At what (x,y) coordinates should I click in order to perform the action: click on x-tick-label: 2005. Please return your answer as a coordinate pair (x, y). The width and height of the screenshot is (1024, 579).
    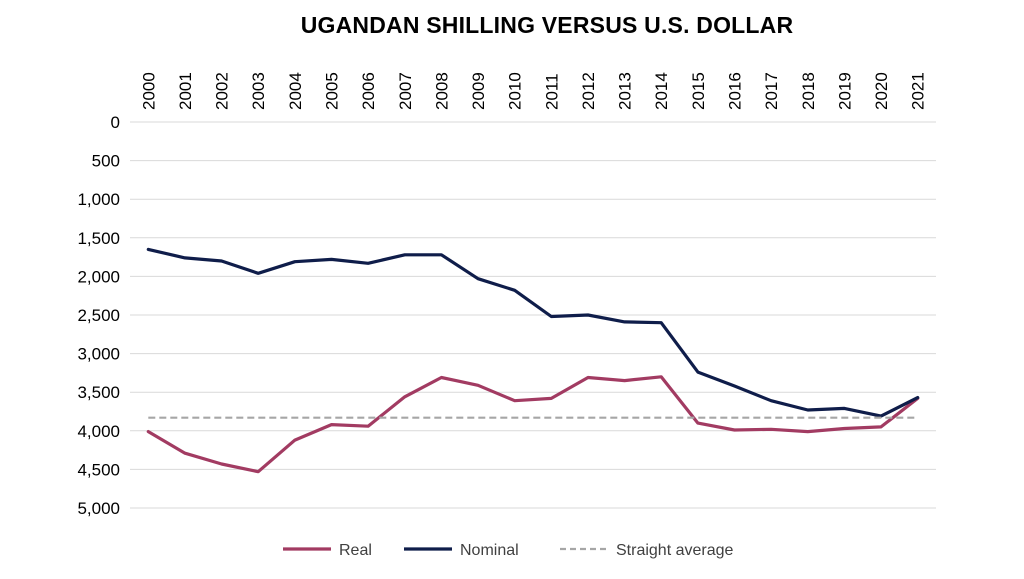
    Looking at the image, I should click on (332, 91).